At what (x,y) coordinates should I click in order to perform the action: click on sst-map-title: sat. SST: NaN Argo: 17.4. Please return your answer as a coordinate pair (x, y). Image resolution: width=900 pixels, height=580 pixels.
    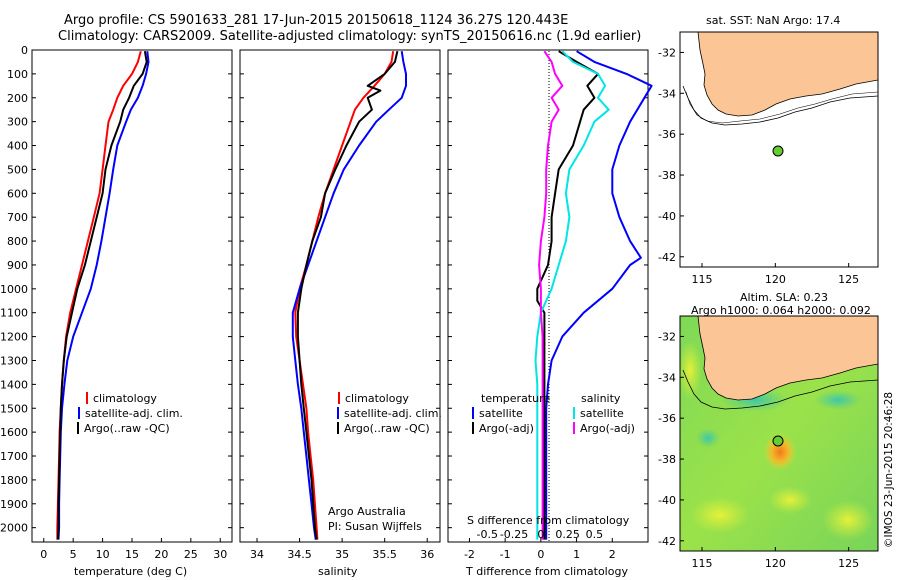
    Looking at the image, I should click on (773, 20).